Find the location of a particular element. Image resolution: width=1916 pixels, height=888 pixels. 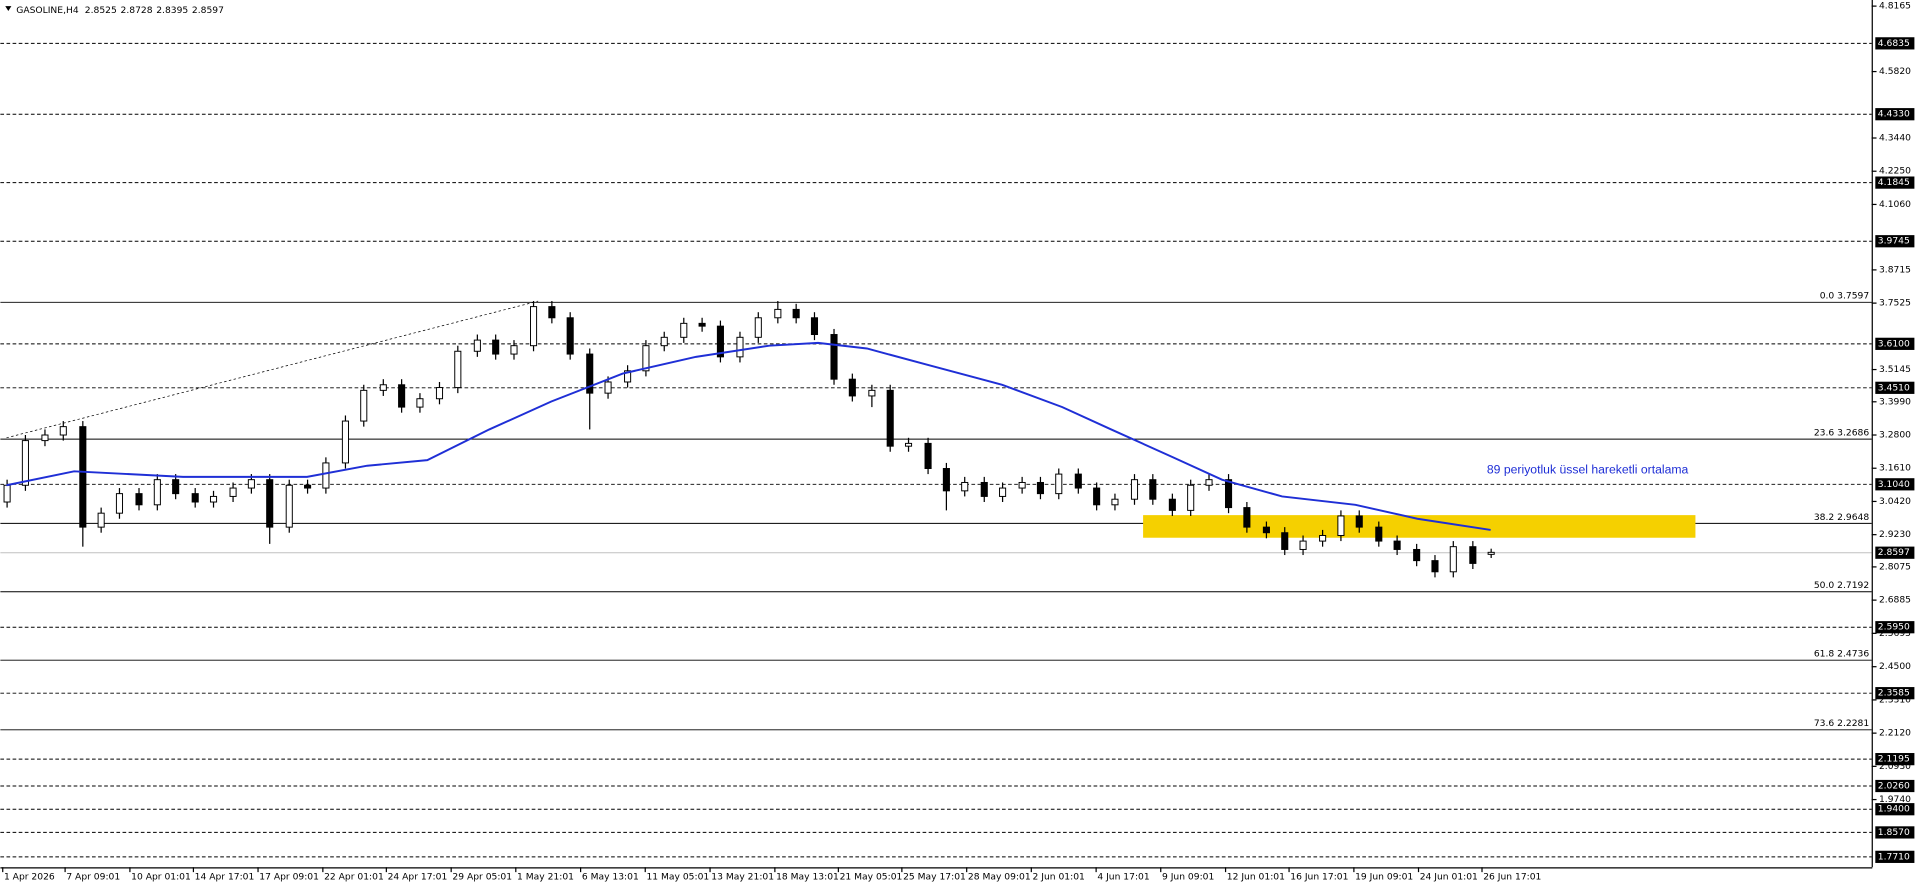

level-label: 2.3585 is located at coordinates (1894, 693).